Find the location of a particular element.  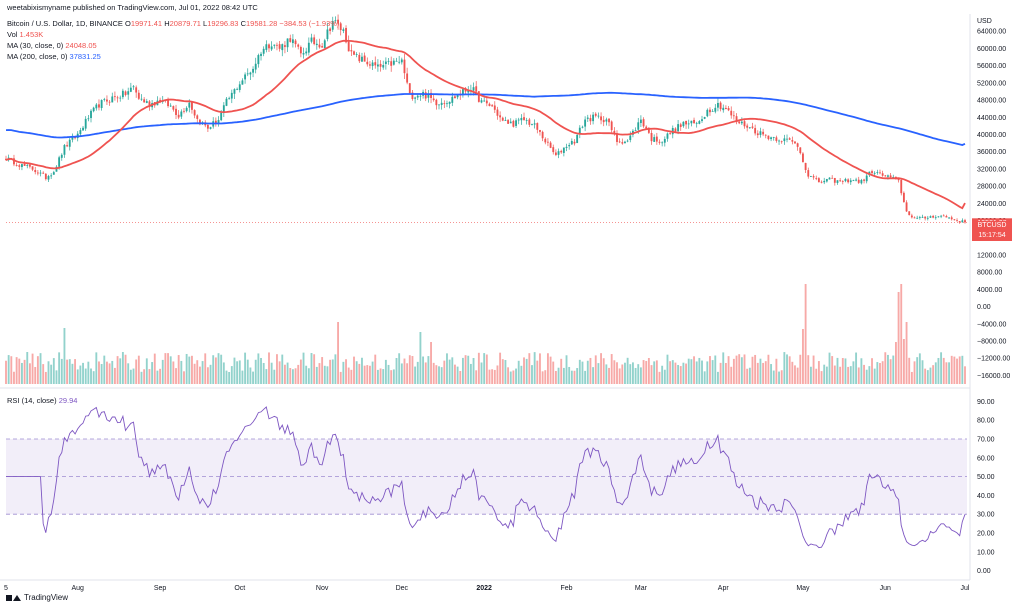

legend-ma30-value: 24048.05 is located at coordinates (81, 45).